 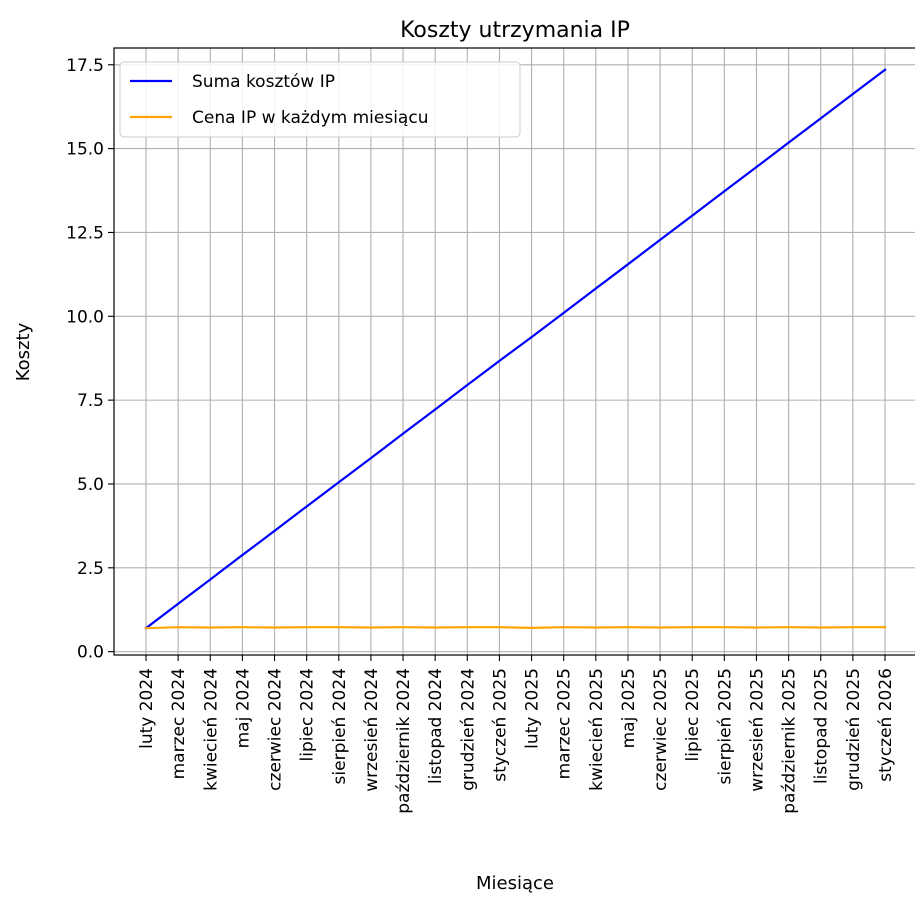 I want to click on x-tick-label: czerwiec 2025, so click(x=661, y=729).